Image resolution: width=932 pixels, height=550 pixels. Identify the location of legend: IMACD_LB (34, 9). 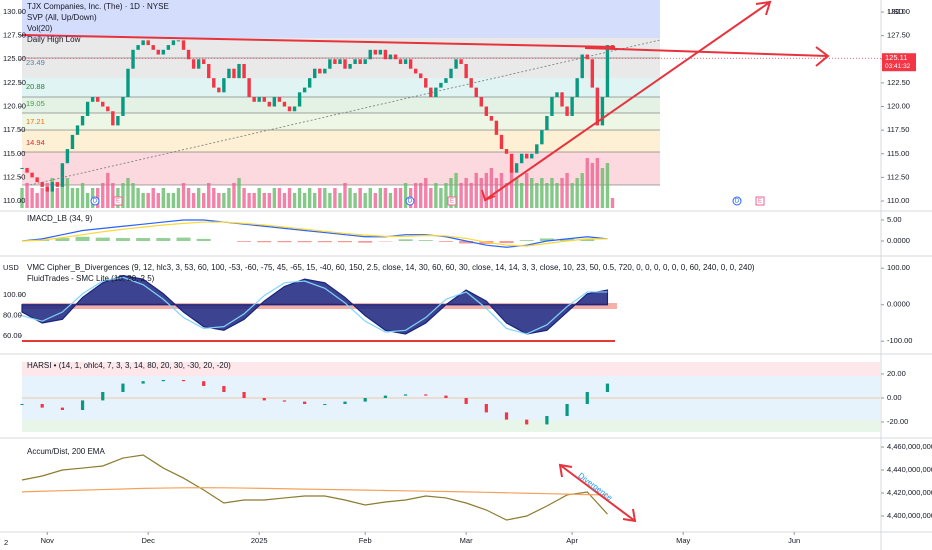
(60, 218).